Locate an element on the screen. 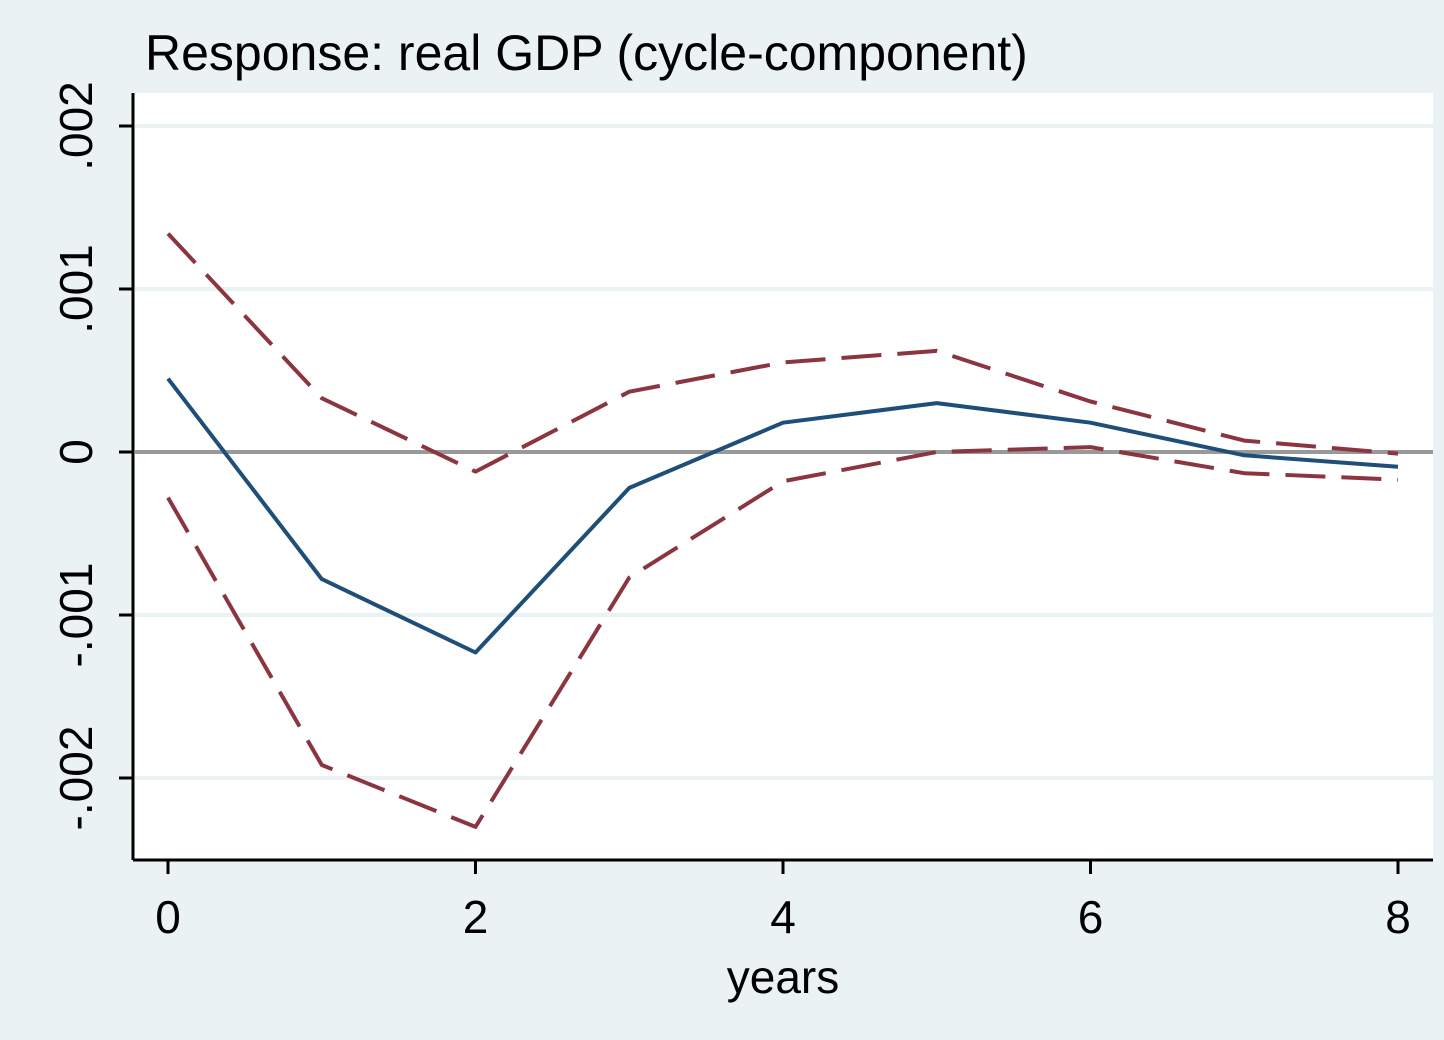 The height and width of the screenshot is (1040, 1444). y-tick-label: .001 is located at coordinates (76, 289).